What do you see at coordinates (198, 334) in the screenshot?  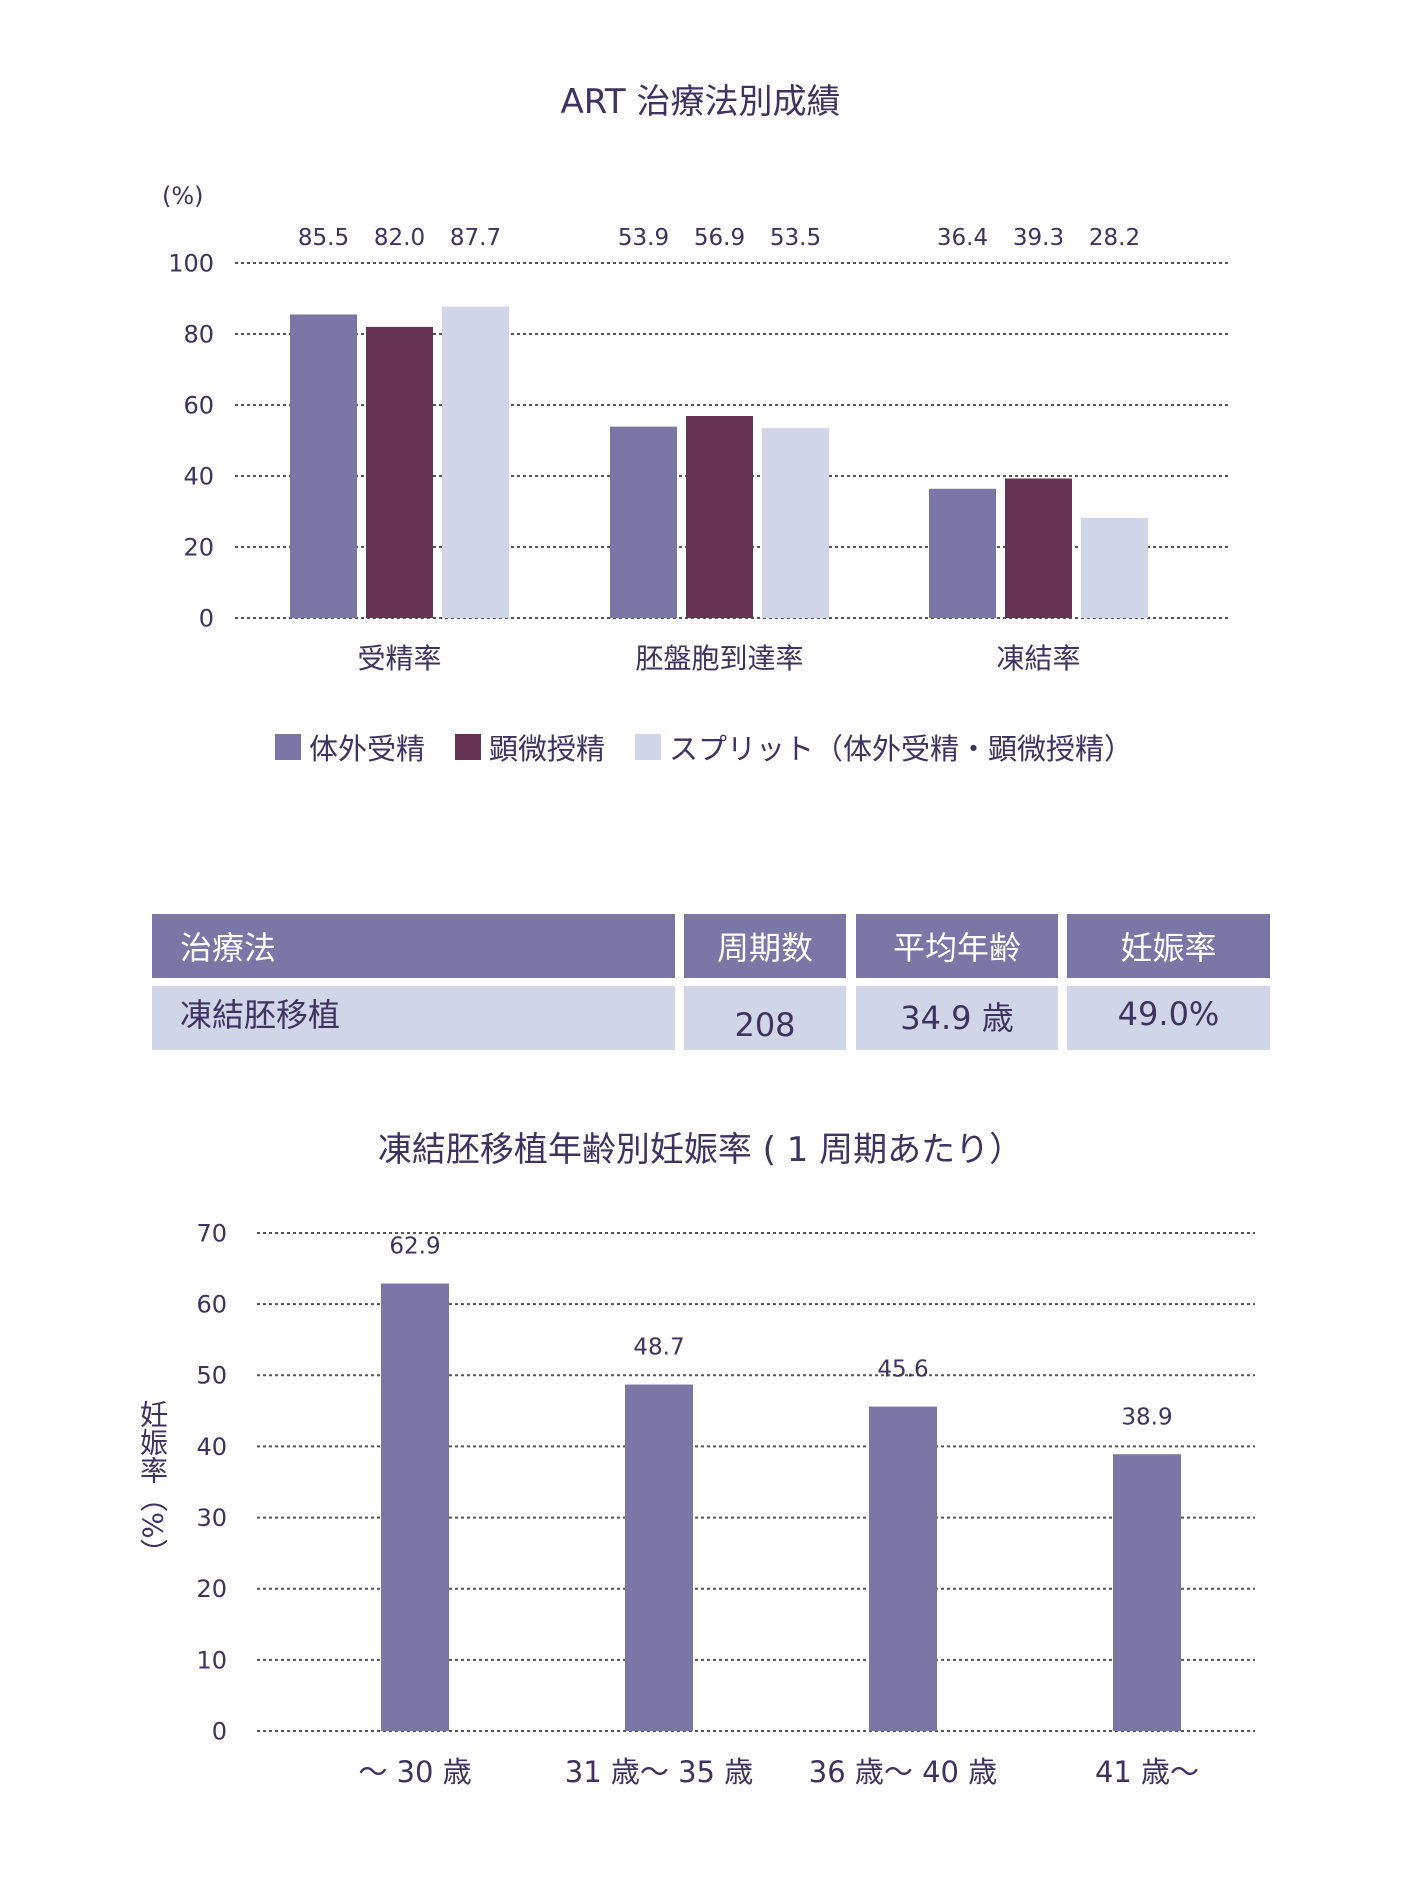 I see `y-tick-label: 80` at bounding box center [198, 334].